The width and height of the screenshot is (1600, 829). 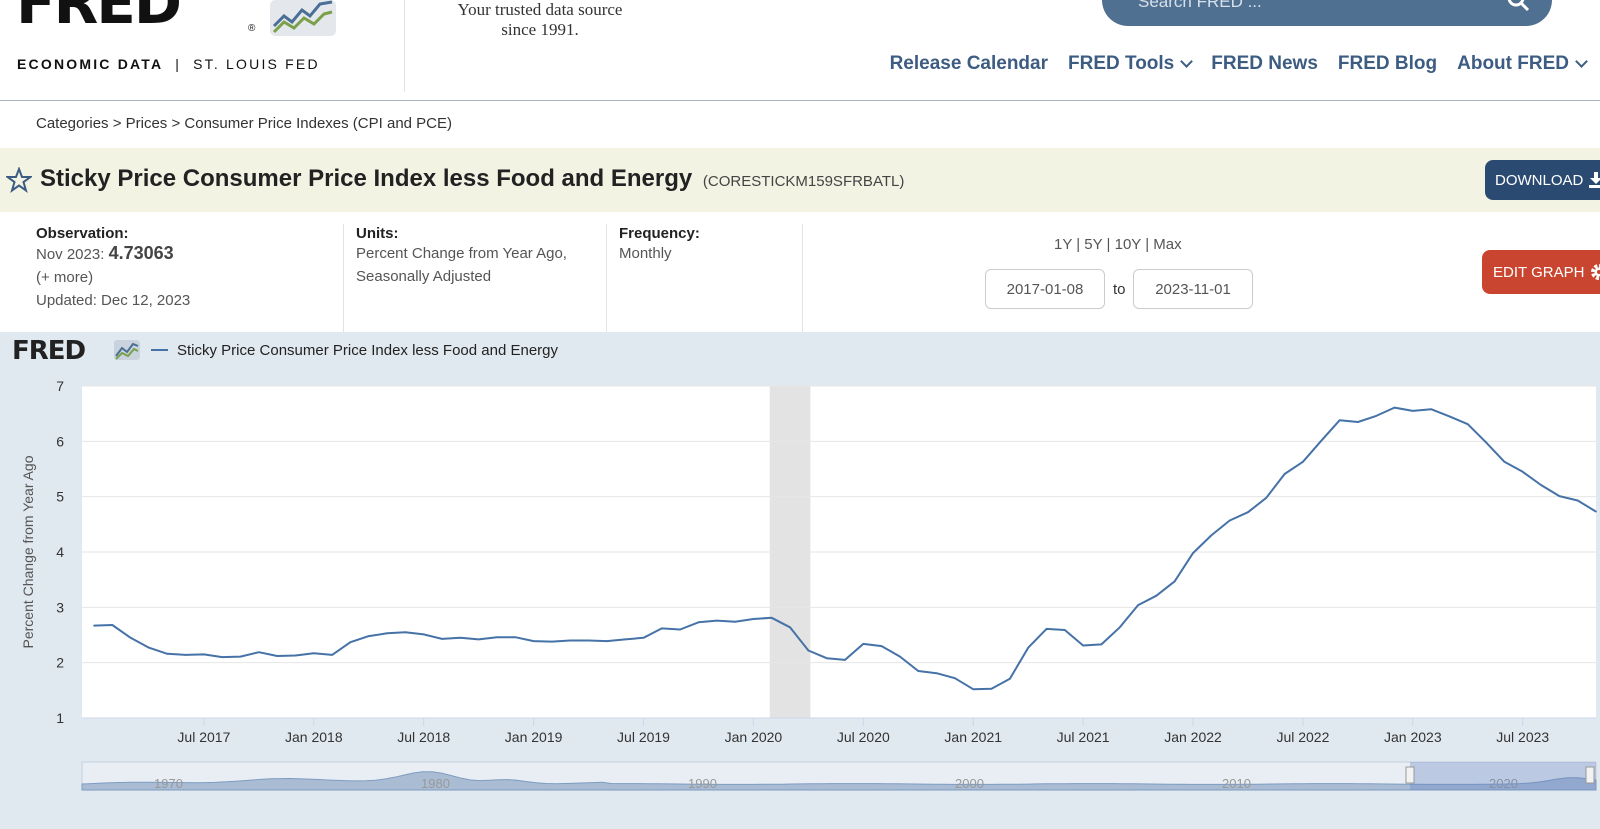 What do you see at coordinates (1193, 737) in the screenshot?
I see `x-tick-label: Jan 2022` at bounding box center [1193, 737].